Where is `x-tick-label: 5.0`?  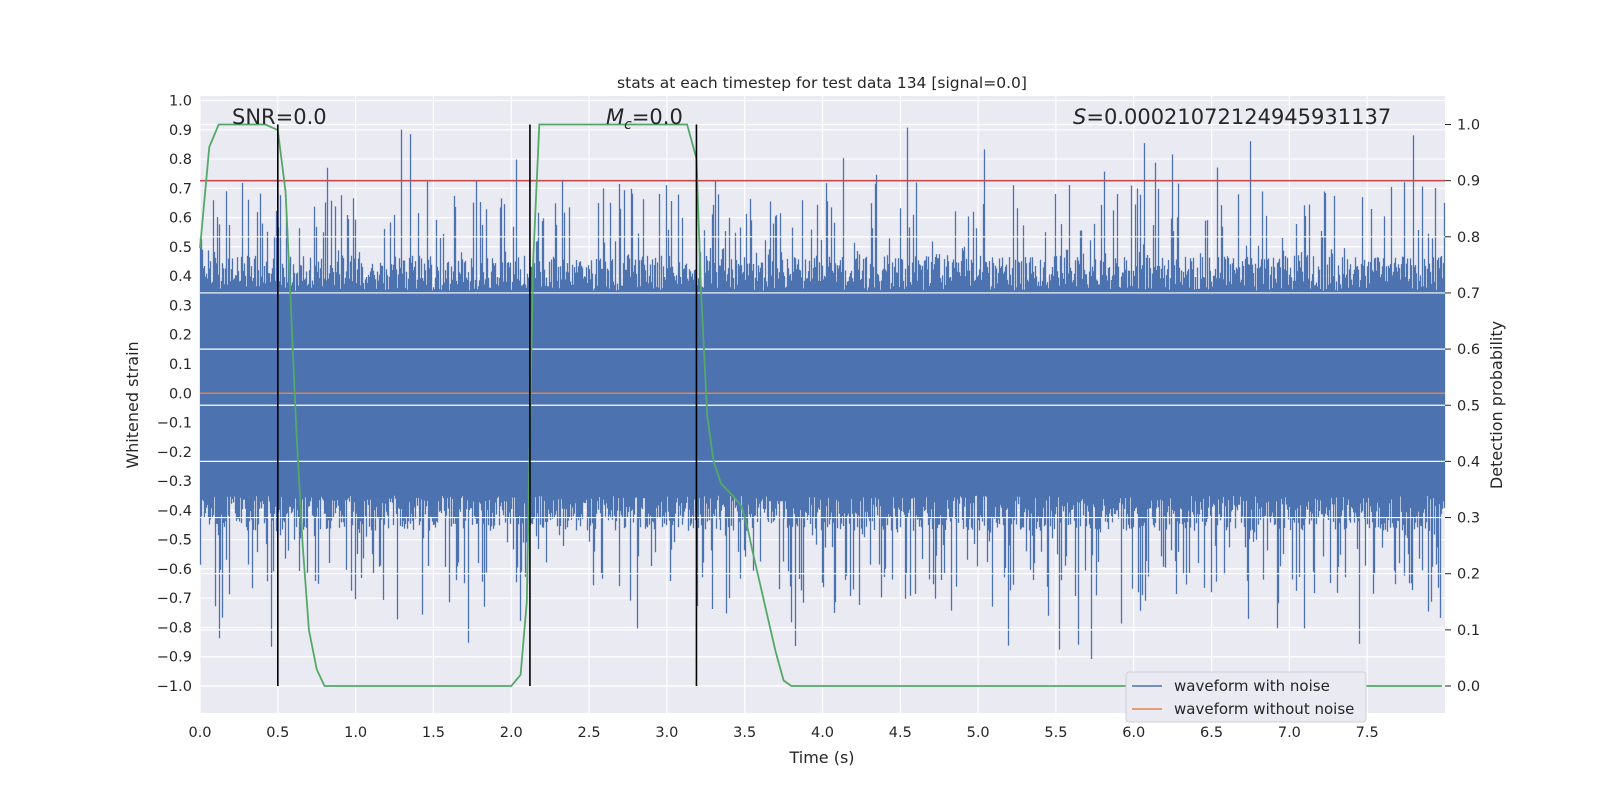
x-tick-label: 5.0 is located at coordinates (978, 733).